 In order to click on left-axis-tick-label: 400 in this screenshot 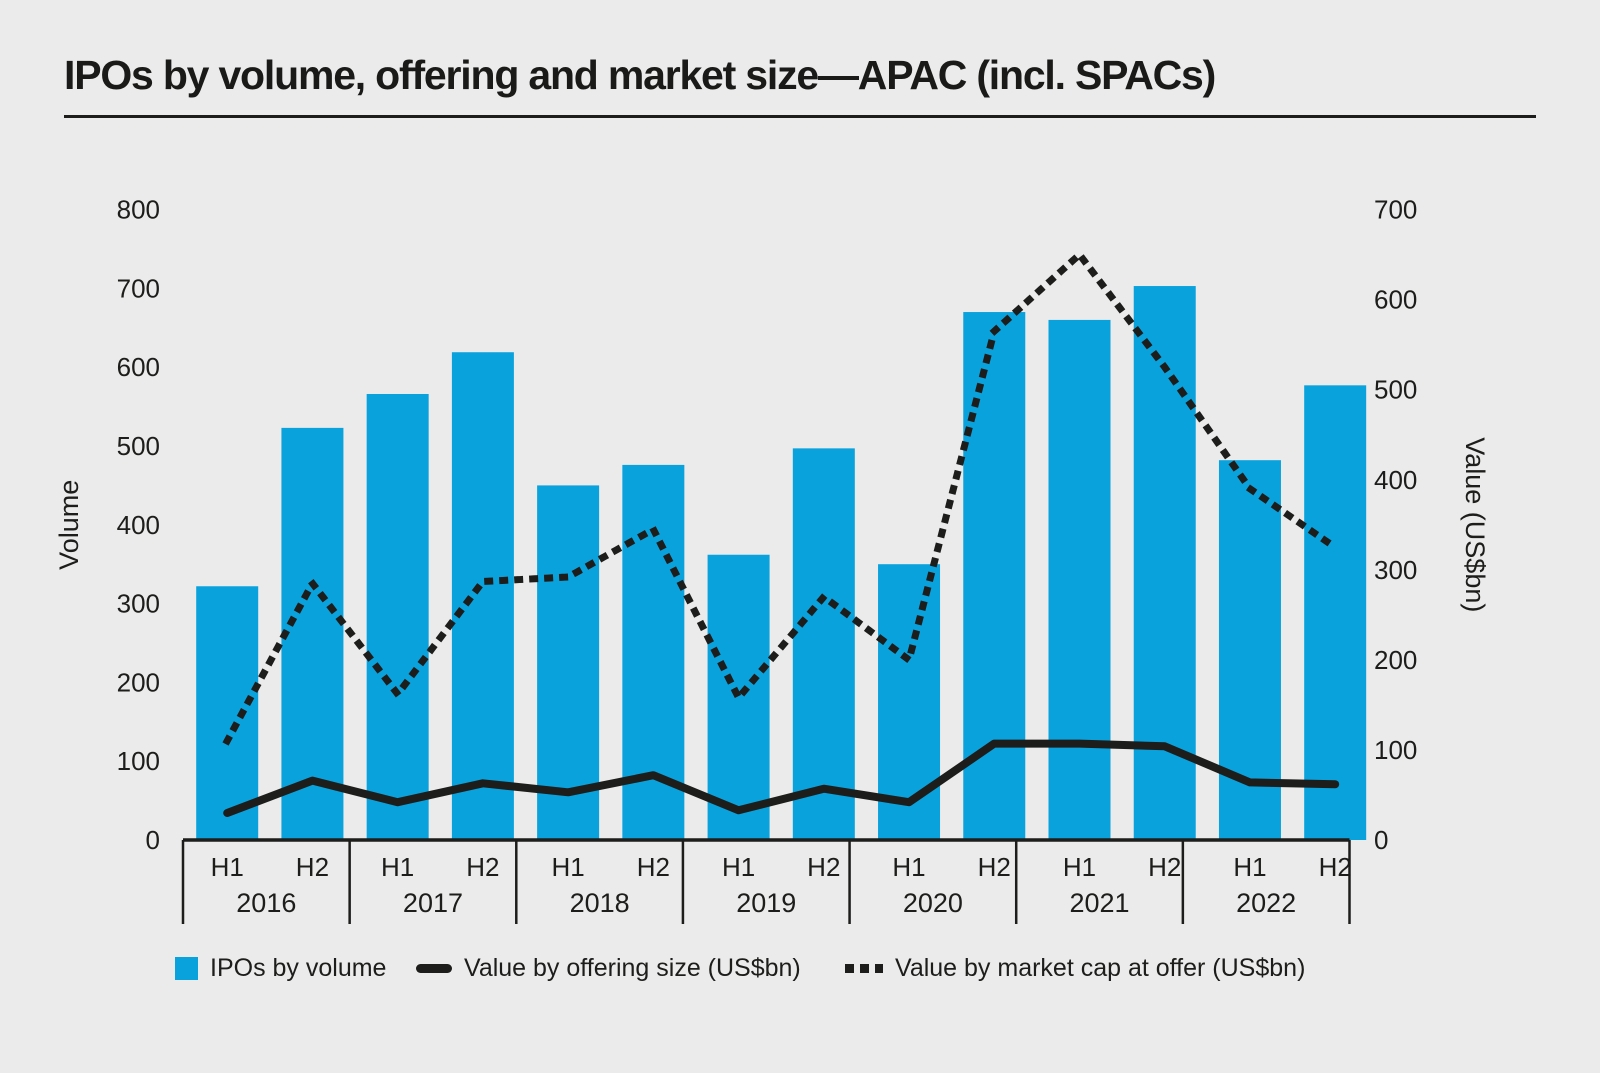, I will do `click(138, 525)`.